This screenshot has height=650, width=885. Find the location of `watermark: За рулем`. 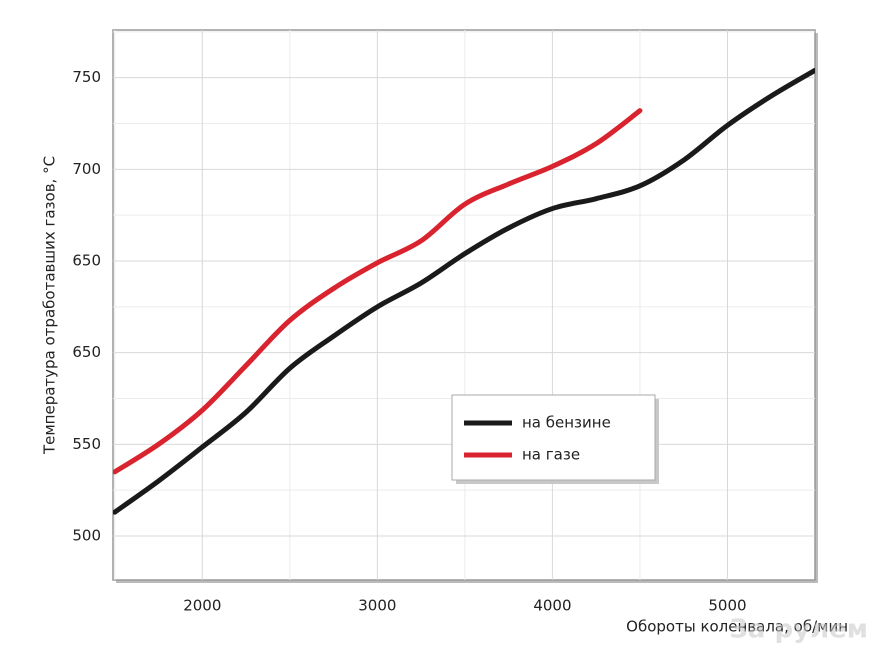

watermark: За рулем is located at coordinates (798, 630).